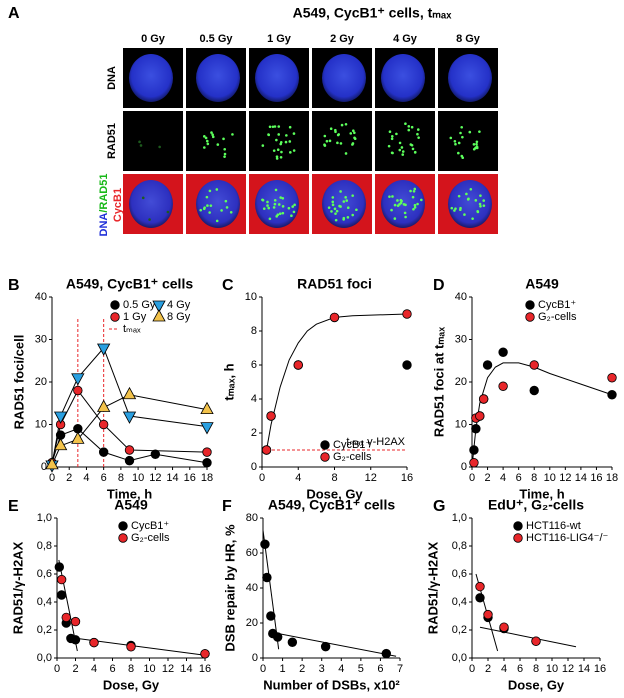 Image resolution: width=624 pixels, height=698 pixels. I want to click on legend-label: tₘₐₓ, so click(132, 329).